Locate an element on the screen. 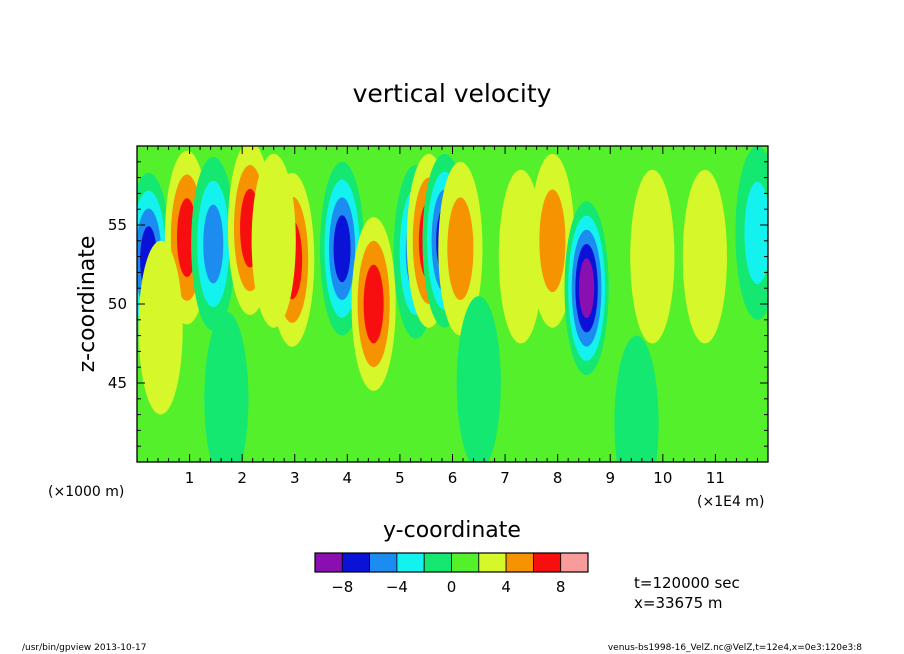 Image resolution: width=904 pixels, height=654 pixels. x-tick-label: 2 is located at coordinates (242, 478).